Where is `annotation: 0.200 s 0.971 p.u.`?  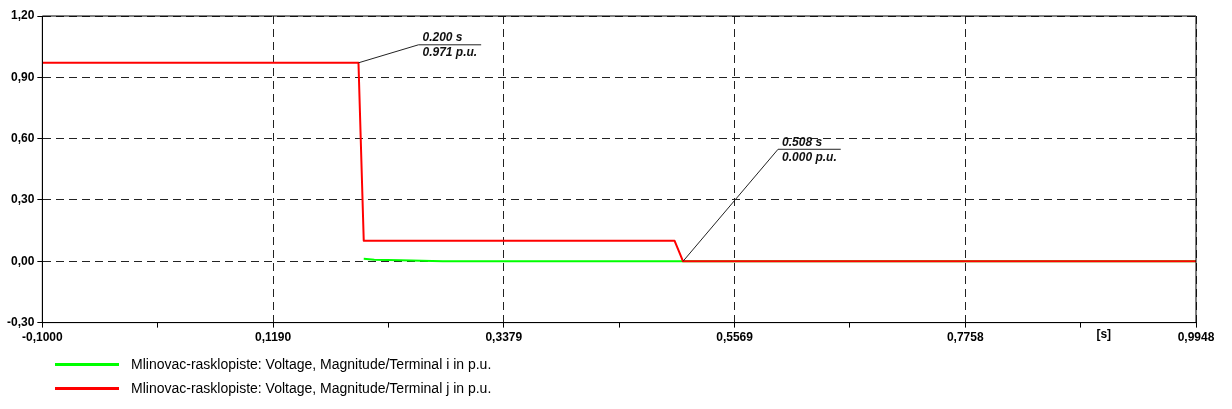
annotation: 0.200 s 0.971 p.u. is located at coordinates (450, 45).